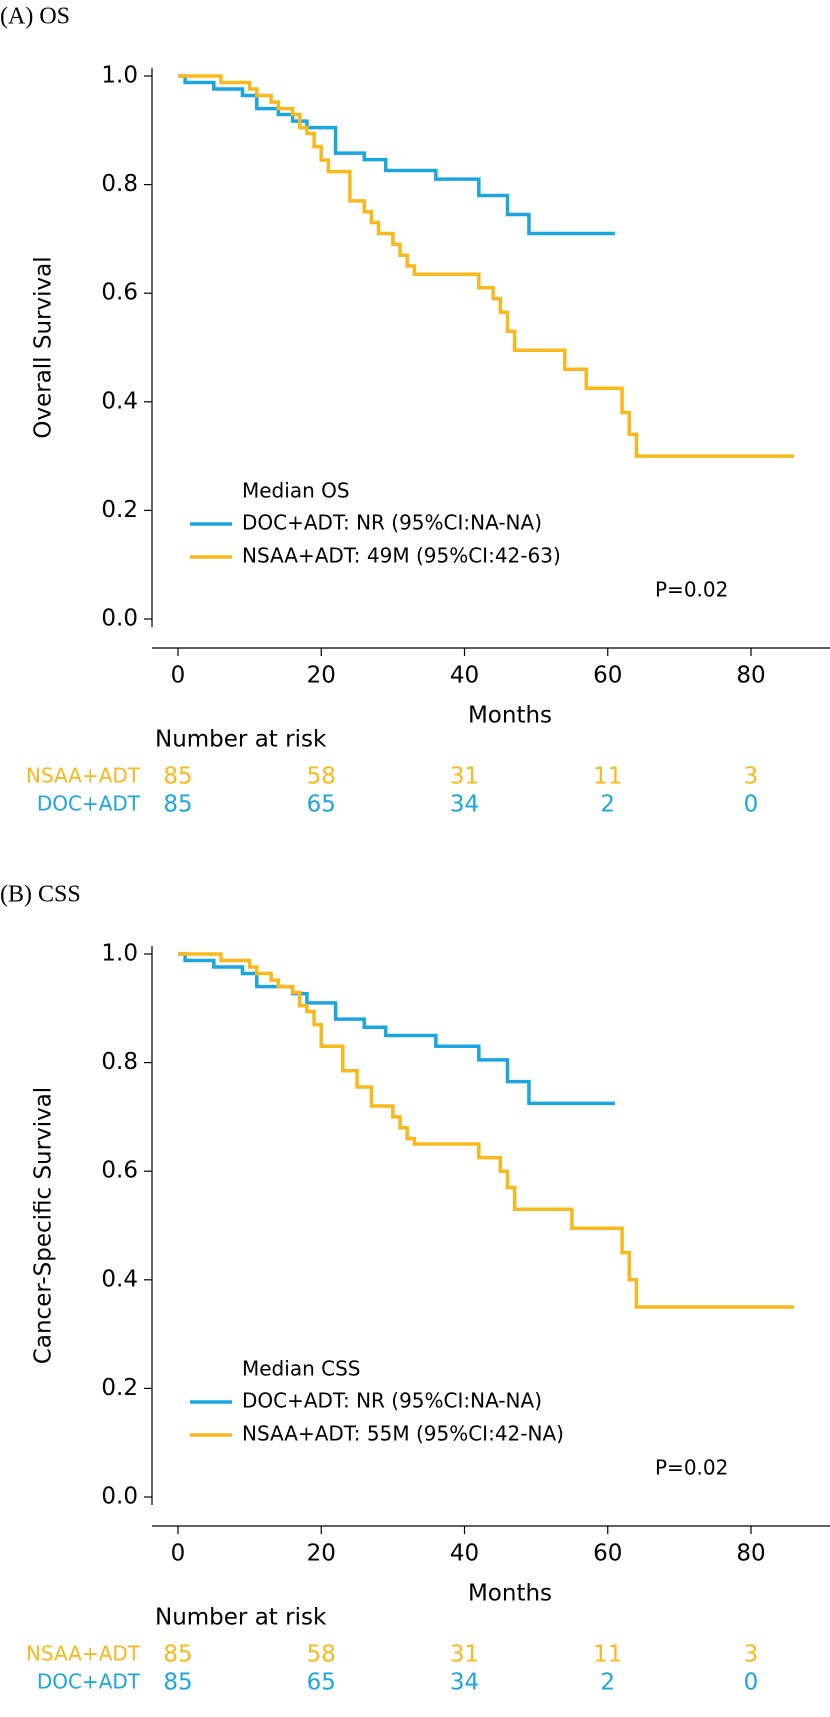  I want to click on legend-label: NSAA+ADT: 55M (95%CI:42-NA), so click(403, 1434).